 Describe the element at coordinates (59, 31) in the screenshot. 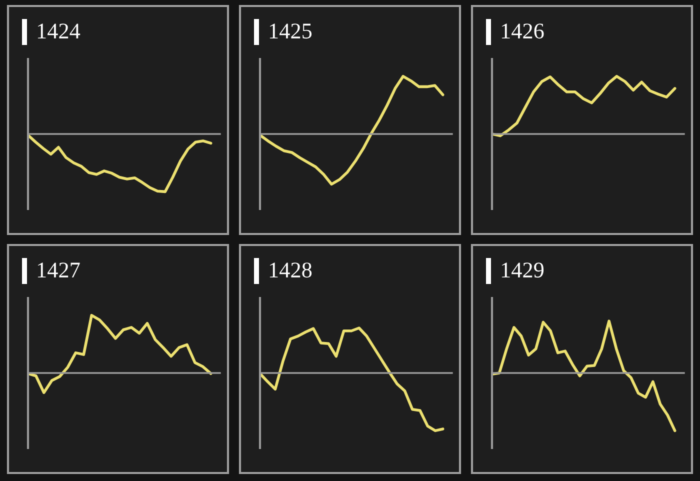

I see `chart-title: 1424` at that location.